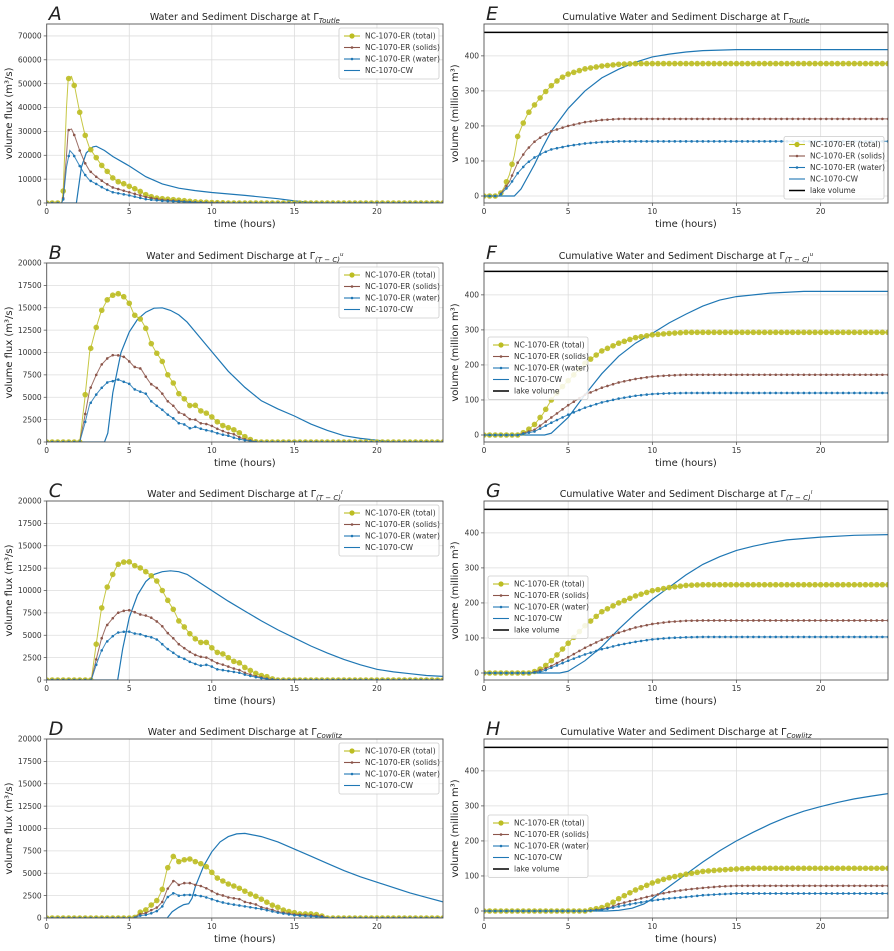  Describe the element at coordinates (845, 144) in the screenshot. I see `legend-label-total: NC-1070-ER (total)` at that location.